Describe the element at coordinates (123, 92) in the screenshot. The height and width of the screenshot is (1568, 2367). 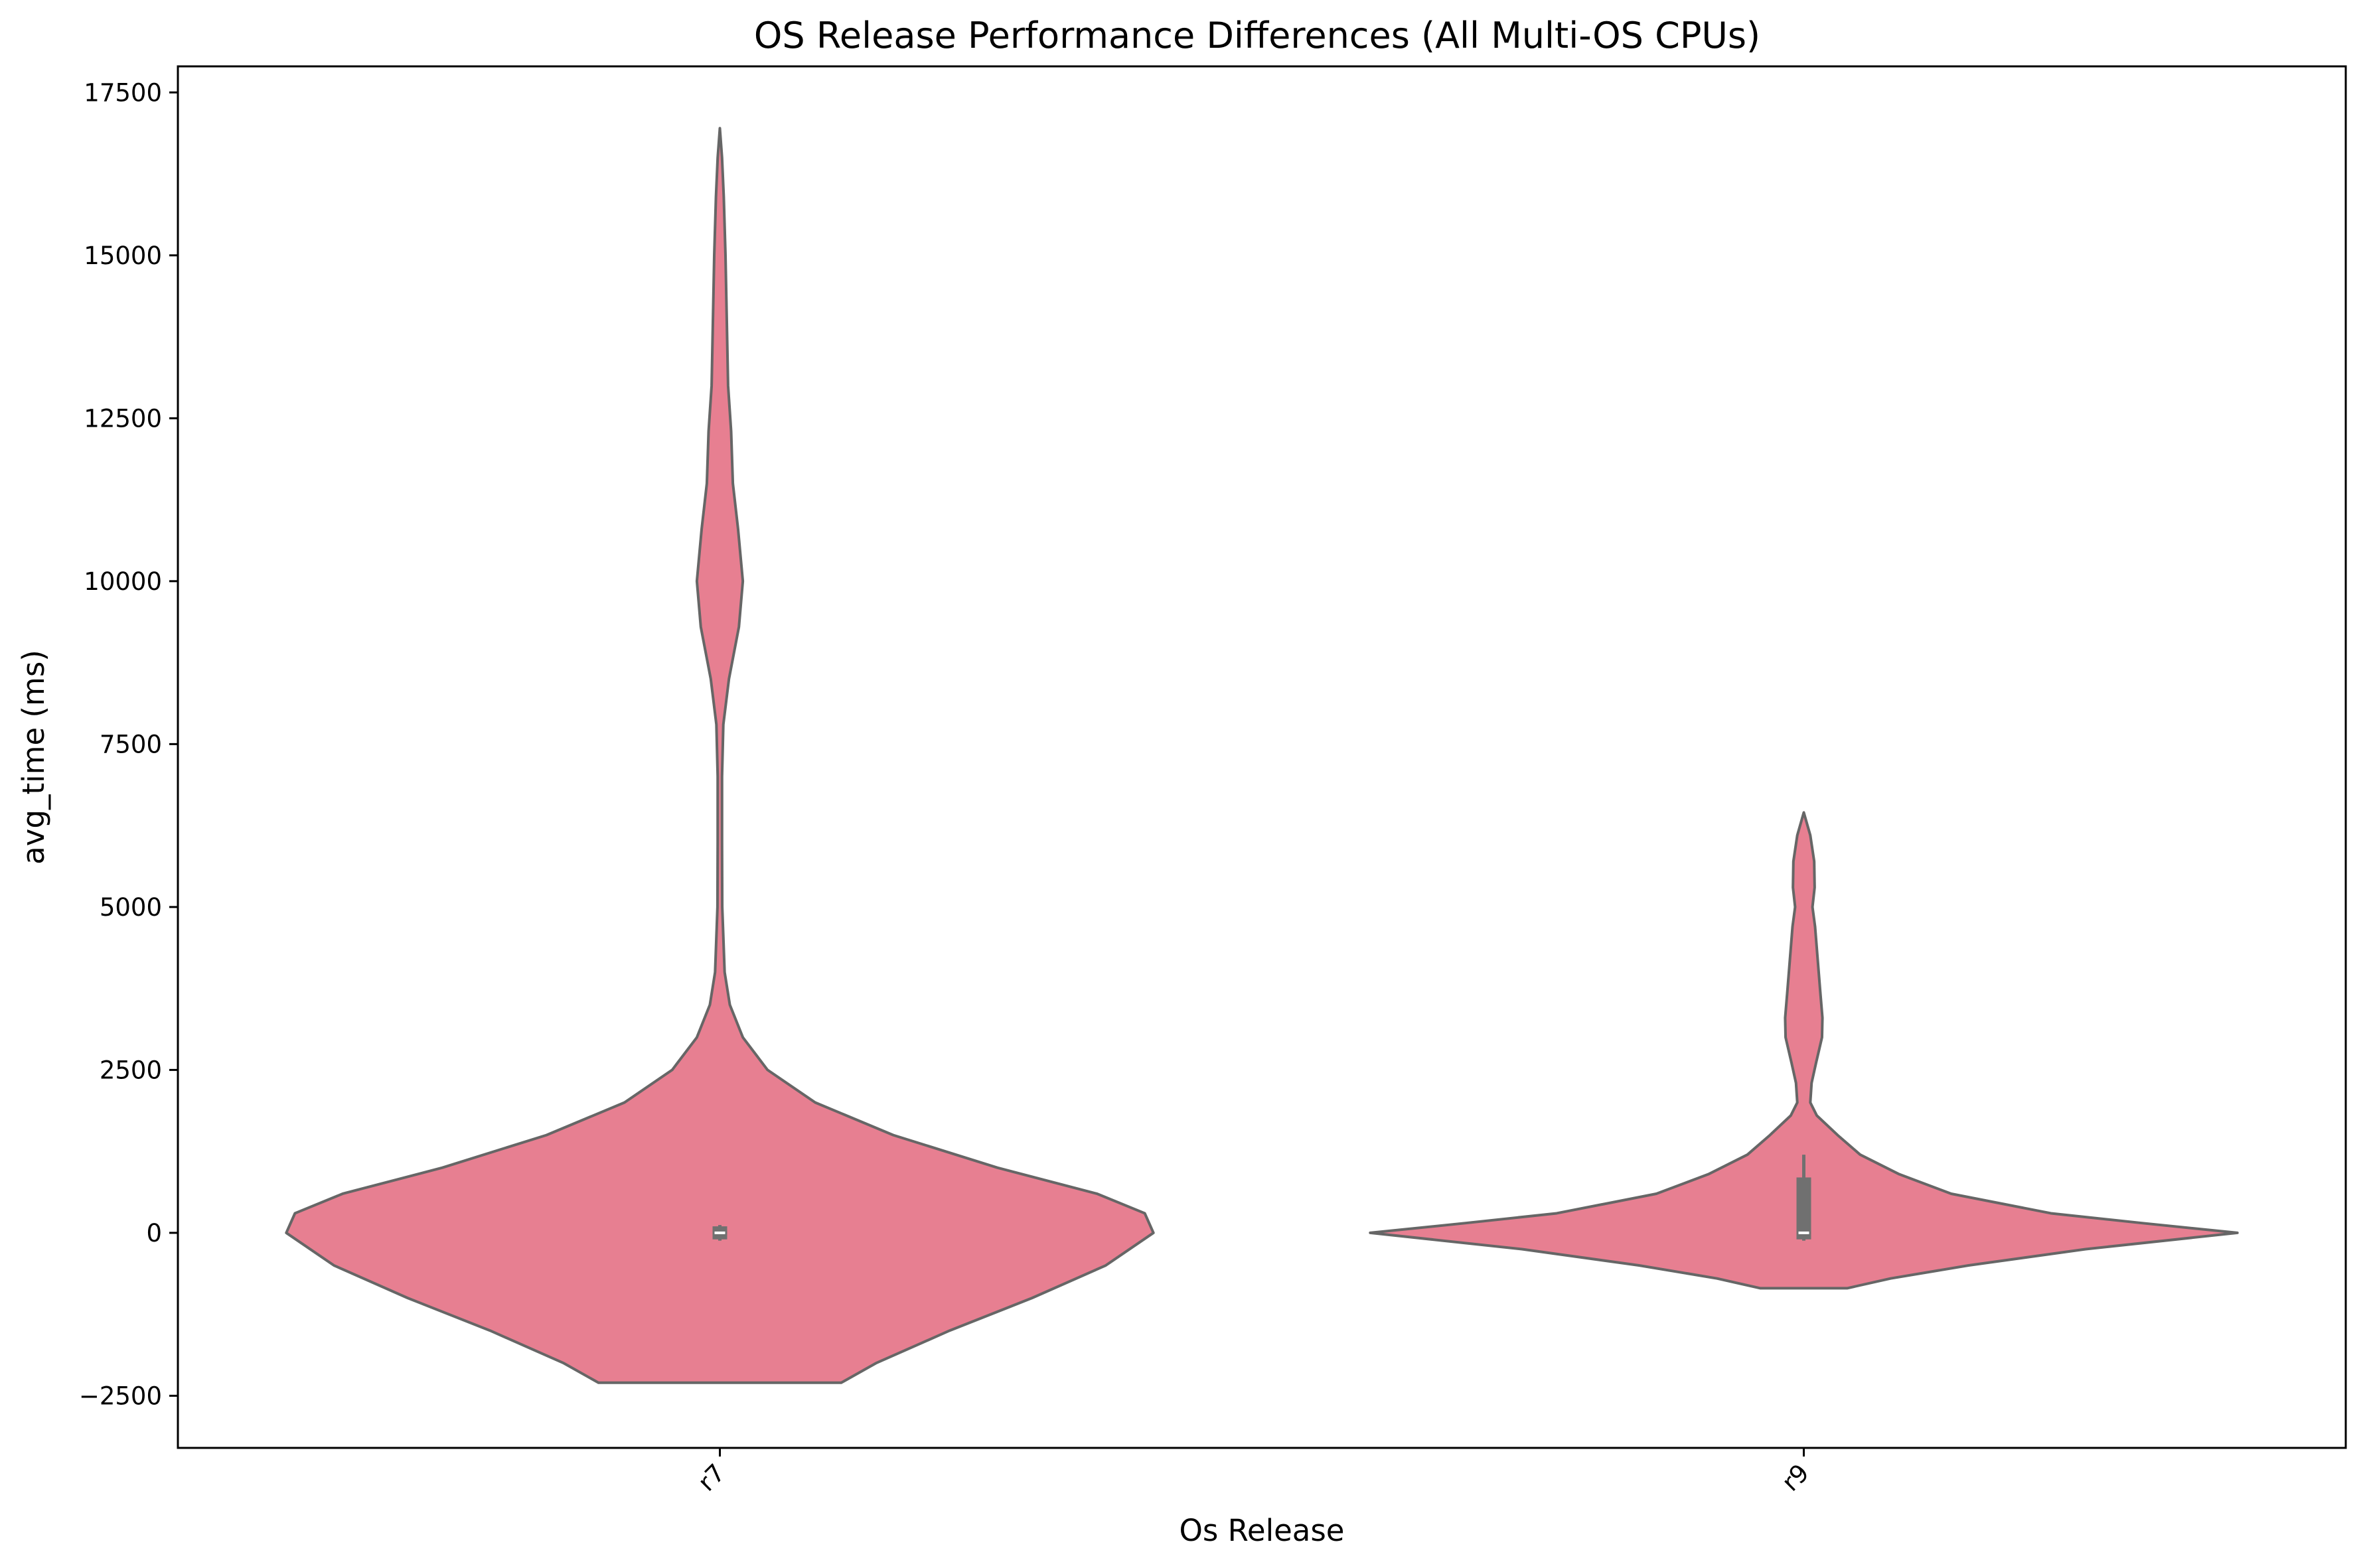
I see `y-tick-label: 17500` at that location.